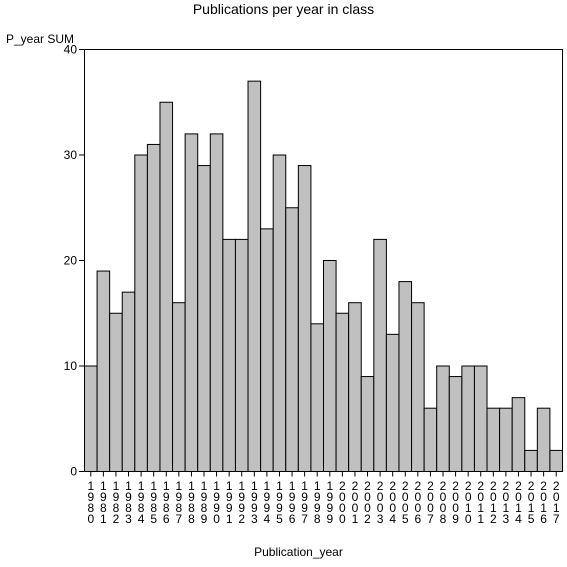 The image size is (567, 567). Describe the element at coordinates (304, 319) in the screenshot. I see `bar-1997` at that location.